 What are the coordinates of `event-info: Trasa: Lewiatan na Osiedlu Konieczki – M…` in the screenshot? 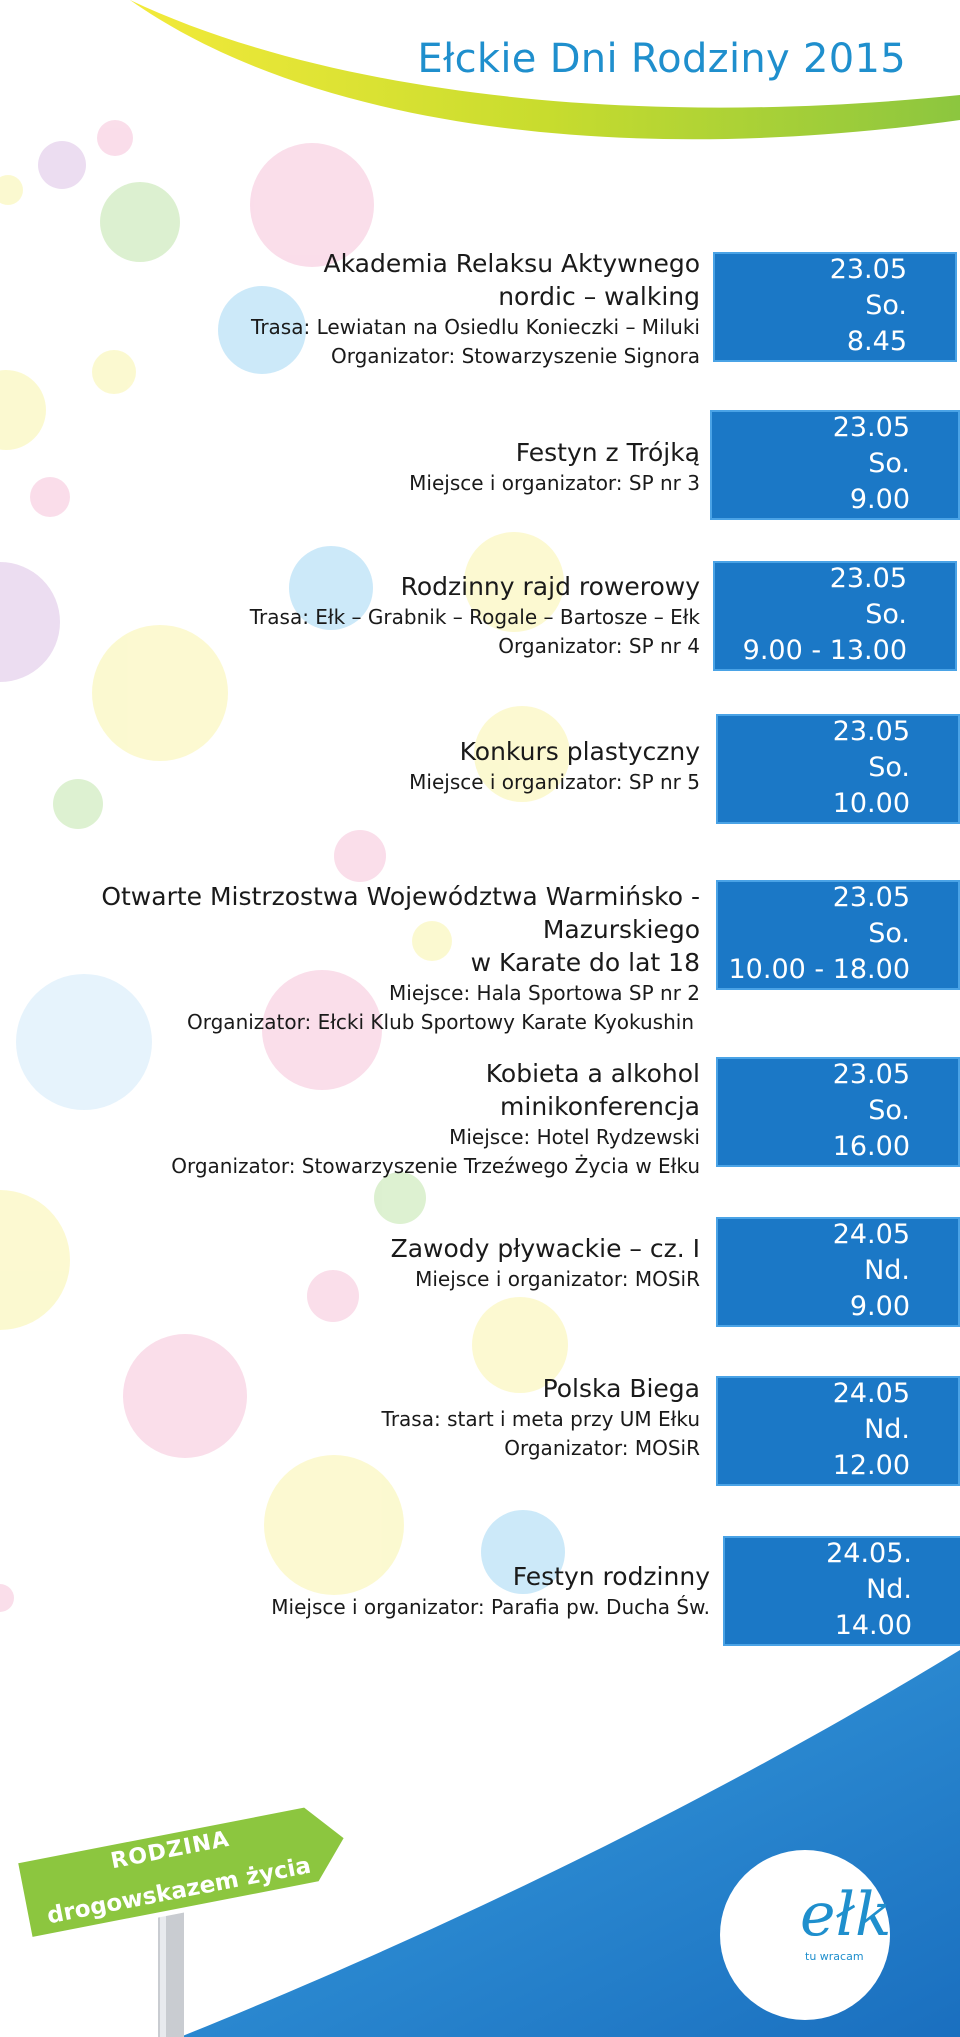 It's located at (475, 327).